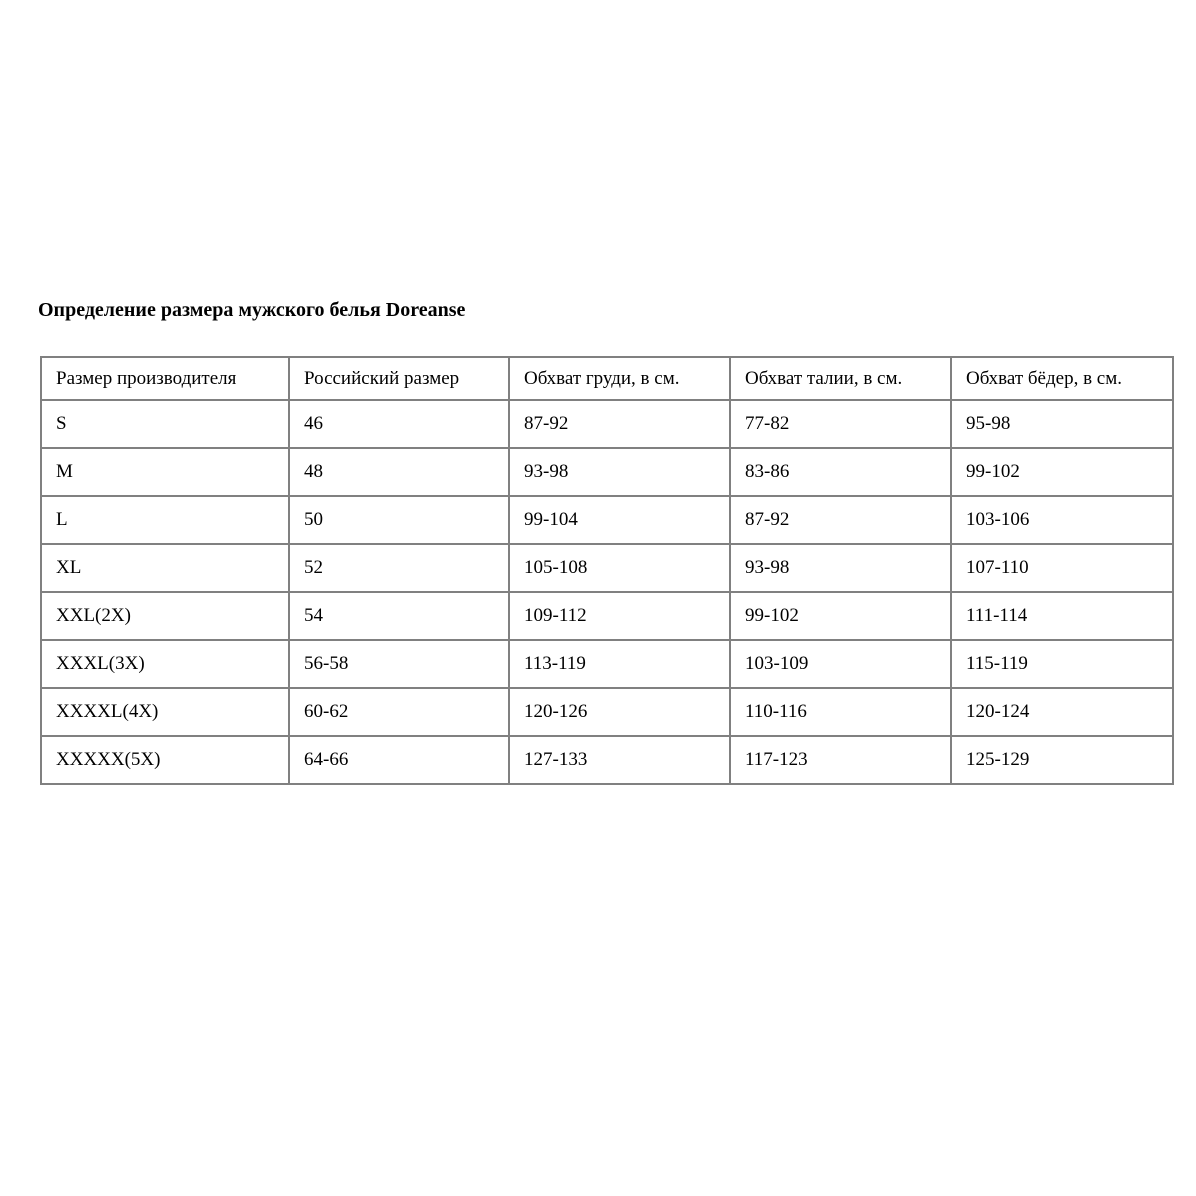  Describe the element at coordinates (399, 568) in the screenshot. I see `table-cell: 52` at that location.